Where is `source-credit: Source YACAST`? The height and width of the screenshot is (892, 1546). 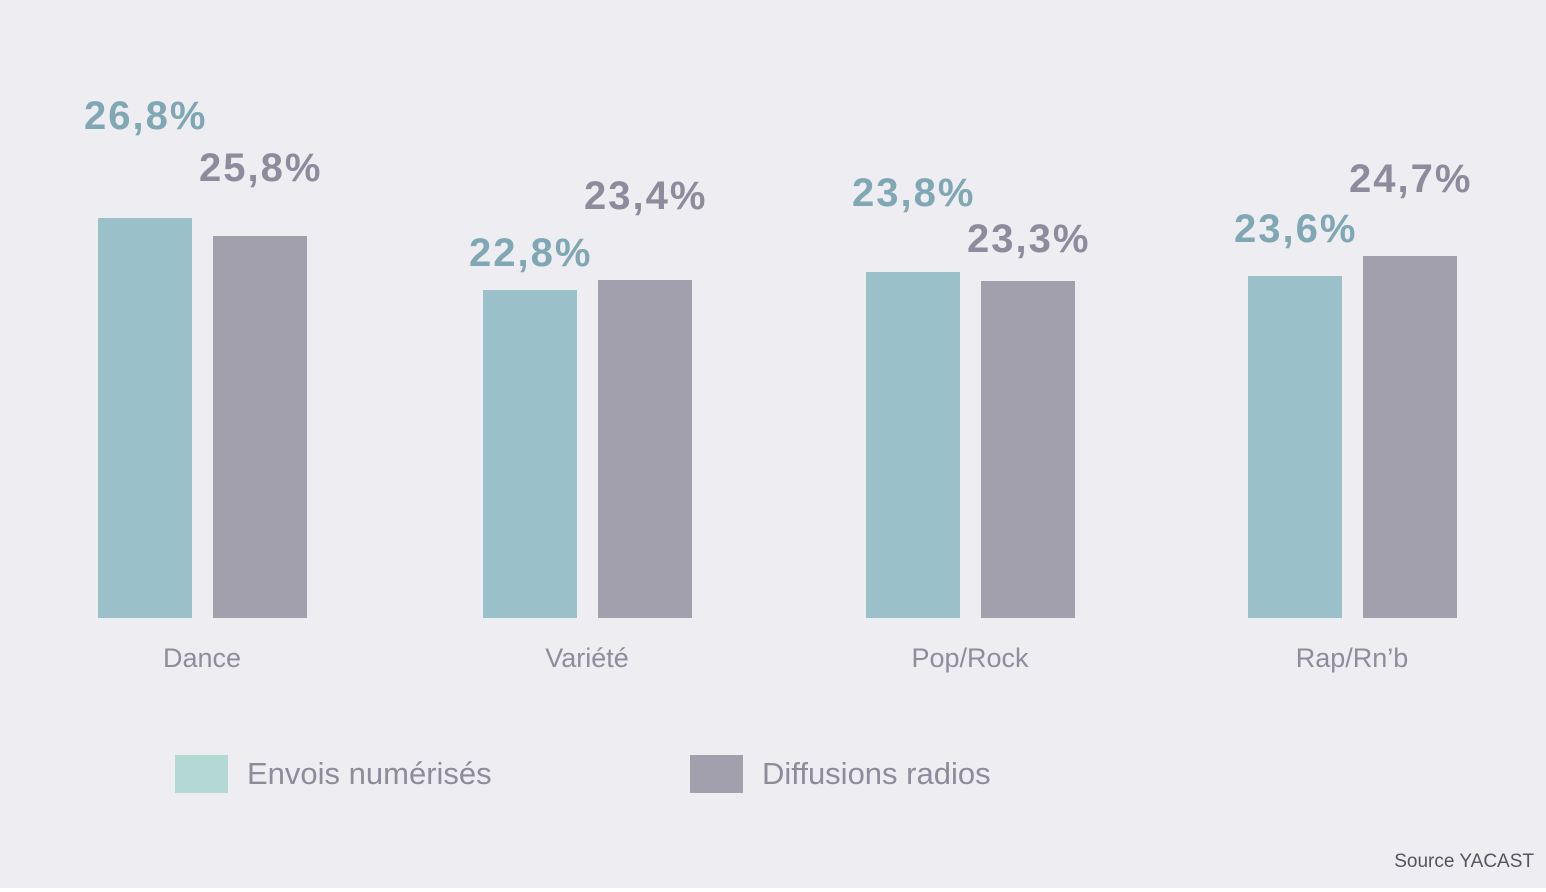
source-credit: Source YACAST is located at coordinates (1464, 861).